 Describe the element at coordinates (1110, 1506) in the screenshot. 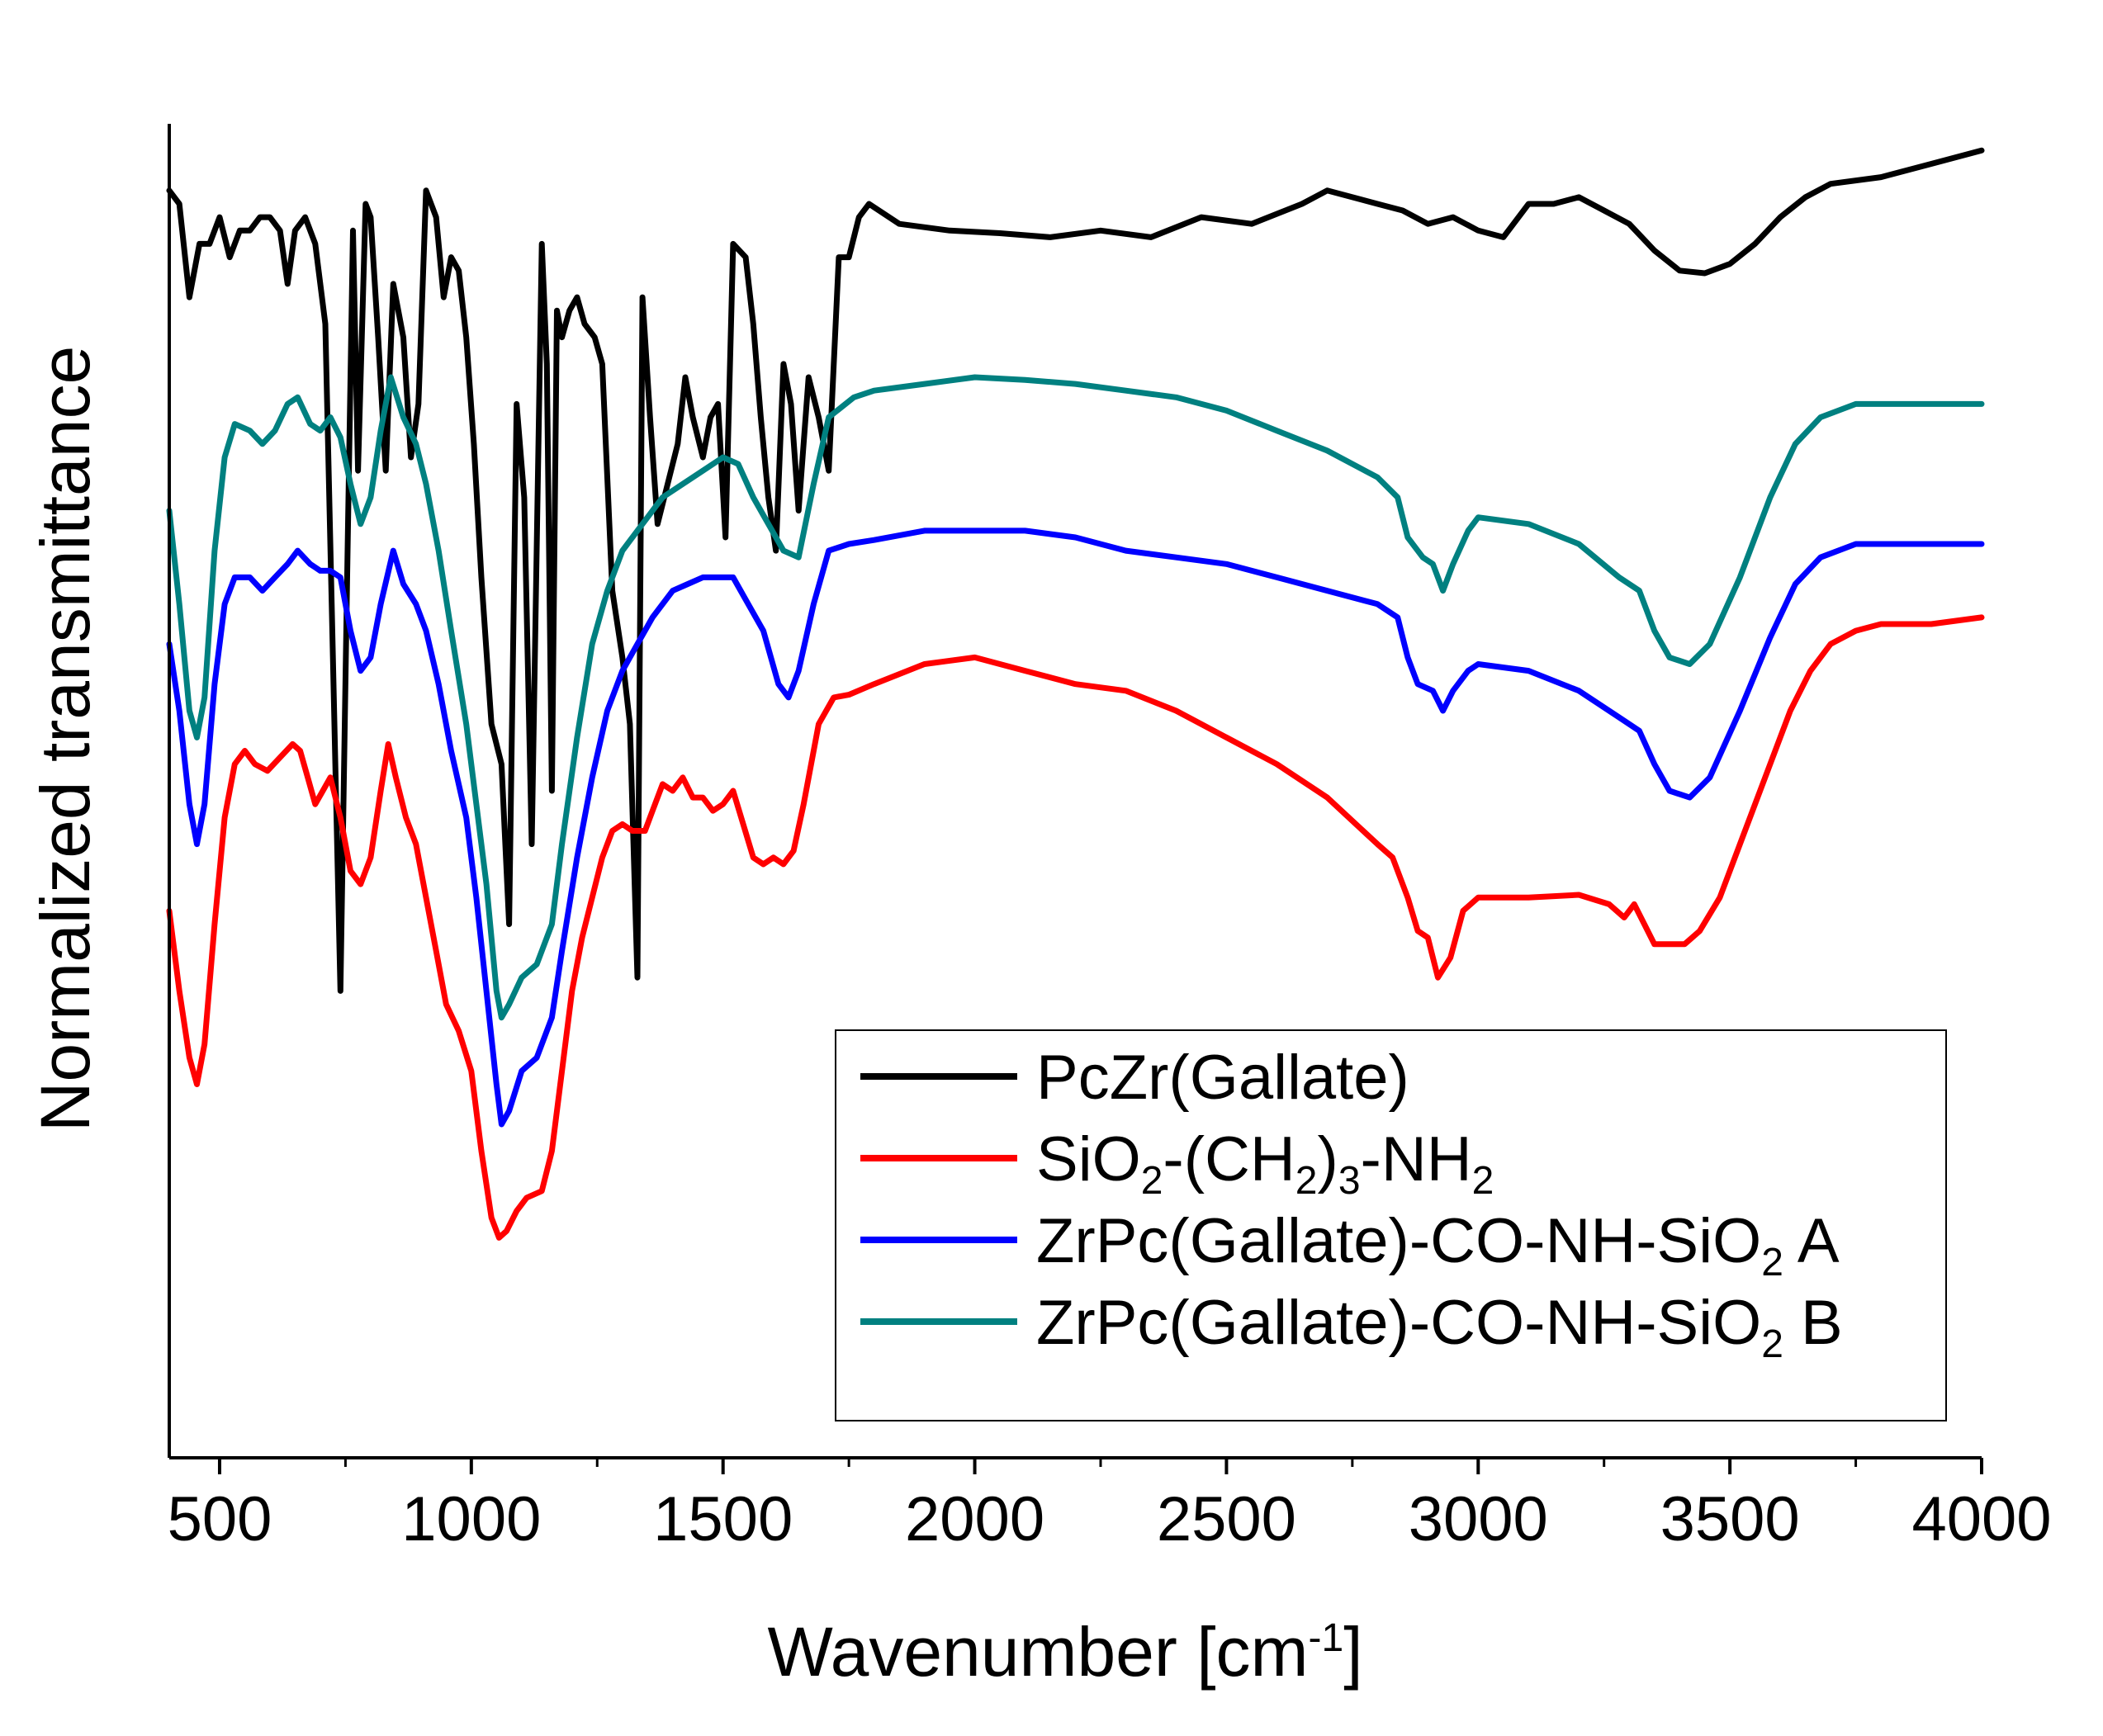

I see `x-ticks: 500 1000 1500 2000 2500 3000 3500 4000` at that location.